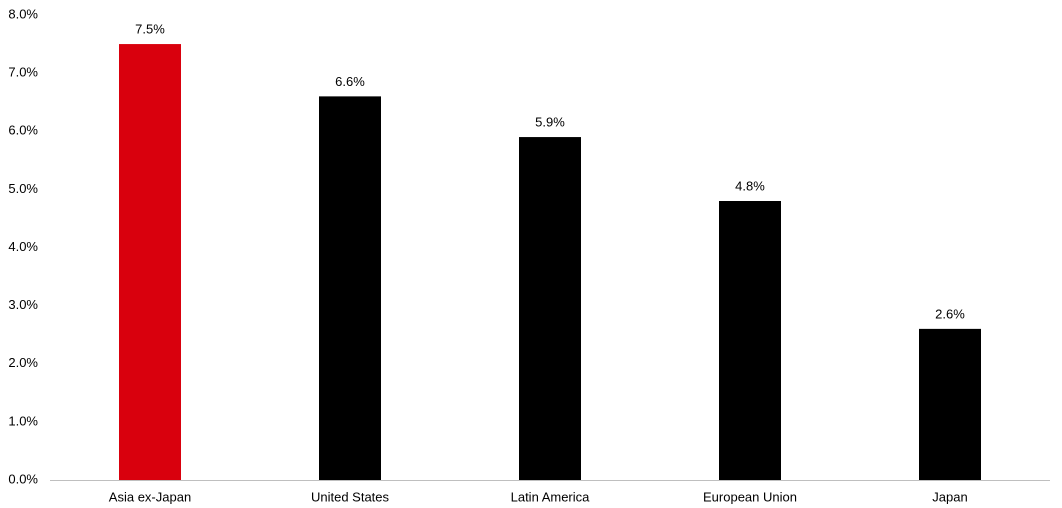 This screenshot has height=508, width=1062. Describe the element at coordinates (750, 185) in the screenshot. I see `value-label: 4.8%` at that location.